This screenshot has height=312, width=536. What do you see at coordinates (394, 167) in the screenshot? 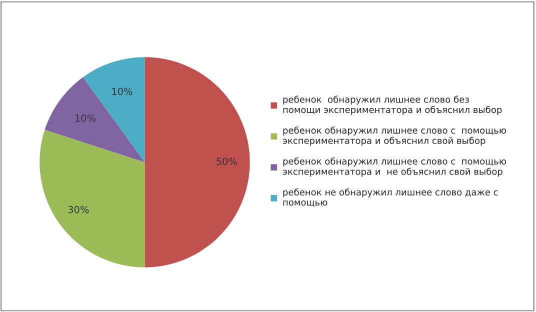
I see `legend-label: ребенок обнаружил лишнее слово с помощью экспериментатора и не объяснил свой выбор` at bounding box center [394, 167].